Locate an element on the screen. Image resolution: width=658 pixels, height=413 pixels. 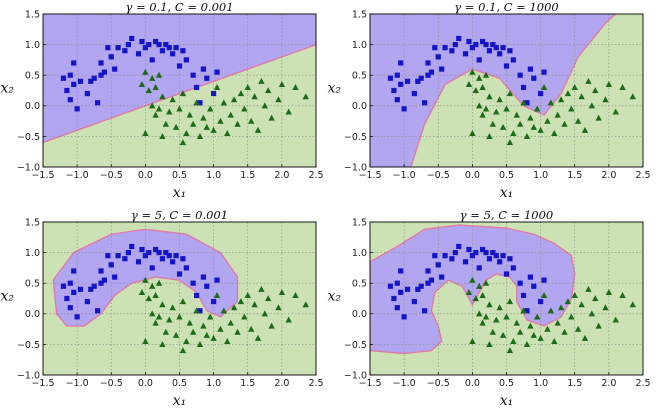
x-tick-label: 1.5 is located at coordinates (574, 383).